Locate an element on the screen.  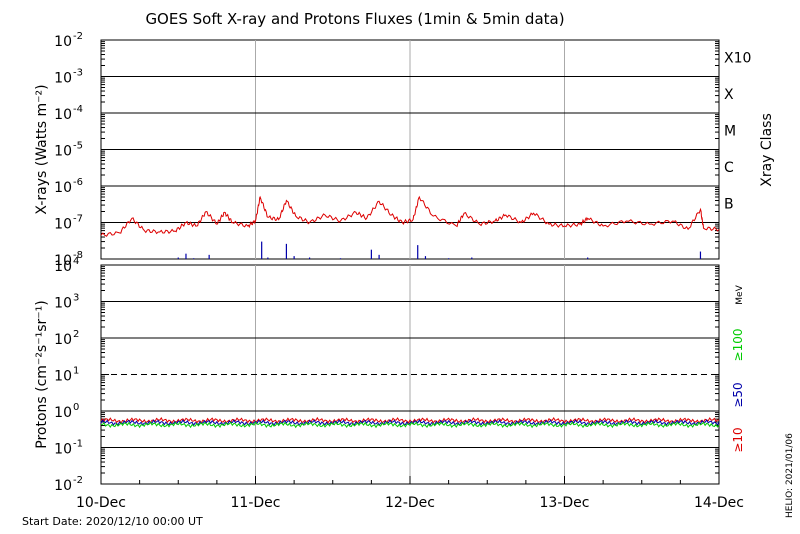
protons-ytick-exponent: -2 is located at coordinates (78, 480).